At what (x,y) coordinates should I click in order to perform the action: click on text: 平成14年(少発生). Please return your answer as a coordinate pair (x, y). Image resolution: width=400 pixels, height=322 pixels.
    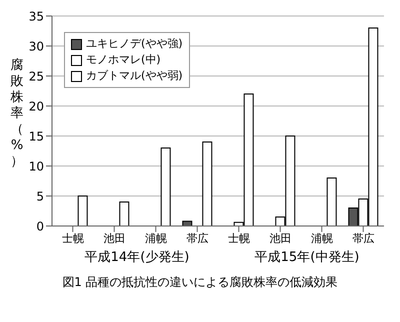
    Looking at the image, I should click on (137, 257).